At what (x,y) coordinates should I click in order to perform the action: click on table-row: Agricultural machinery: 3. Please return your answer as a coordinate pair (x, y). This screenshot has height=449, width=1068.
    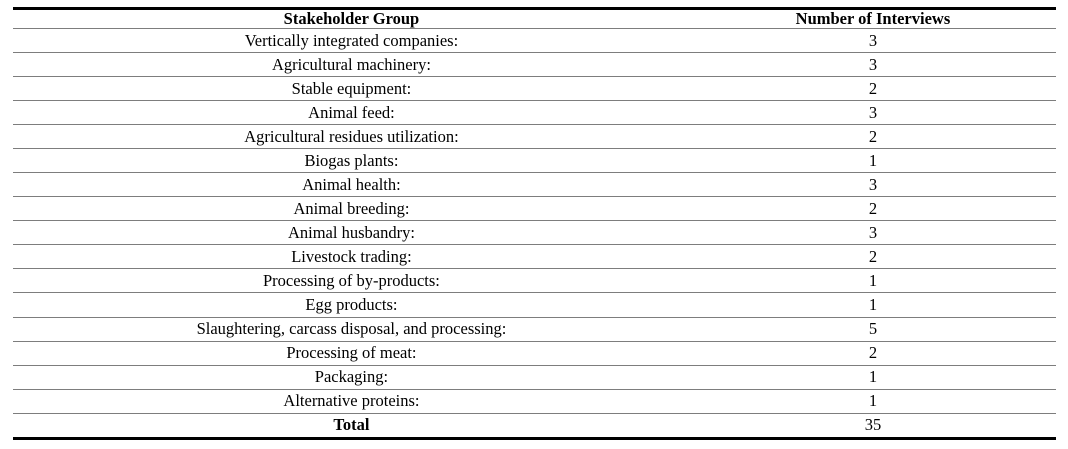
    Looking at the image, I should click on (534, 65).